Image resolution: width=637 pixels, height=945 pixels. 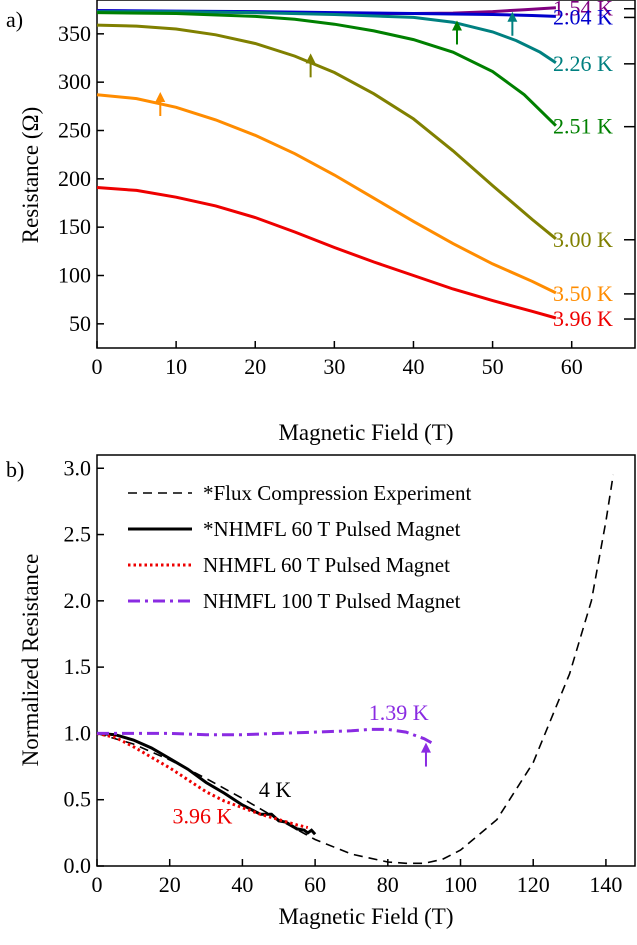 I want to click on panel-a-y-tick-label: 150, so click(x=74, y=226).